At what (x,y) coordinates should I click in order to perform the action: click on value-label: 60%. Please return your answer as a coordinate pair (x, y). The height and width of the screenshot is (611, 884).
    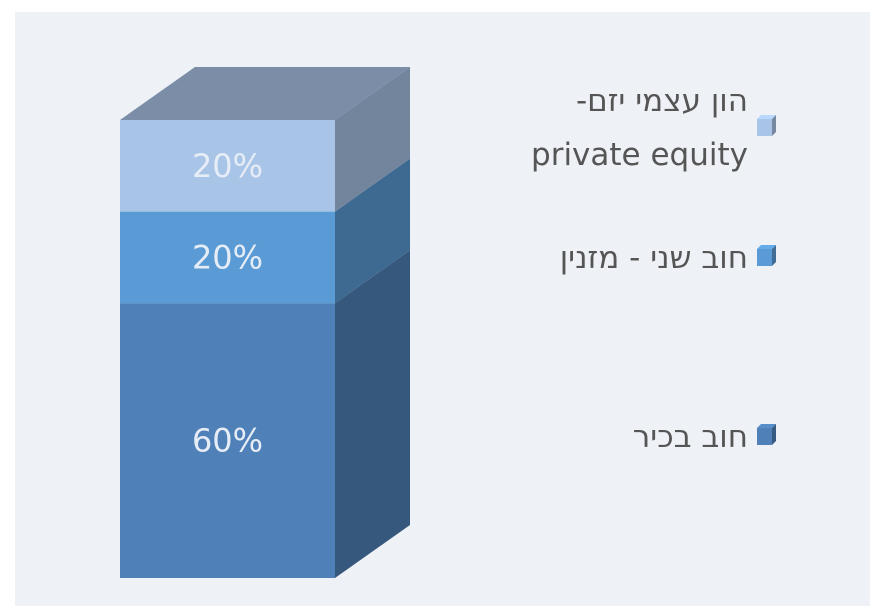
    Looking at the image, I should click on (227, 441).